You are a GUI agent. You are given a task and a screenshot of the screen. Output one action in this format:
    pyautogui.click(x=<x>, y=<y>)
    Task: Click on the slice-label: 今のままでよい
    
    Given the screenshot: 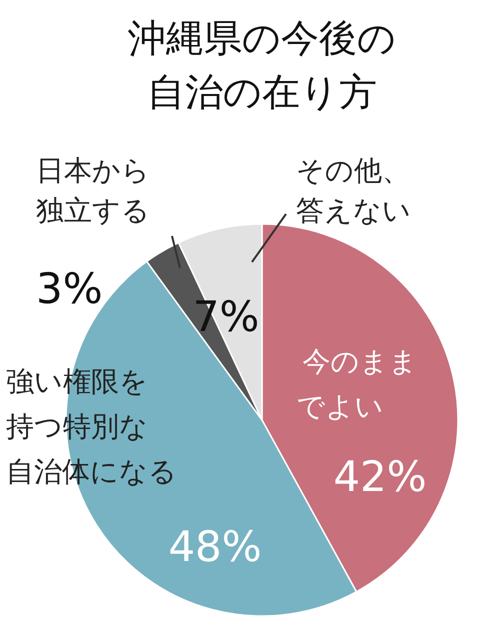 What is the action you would take?
    pyautogui.click(x=357, y=384)
    